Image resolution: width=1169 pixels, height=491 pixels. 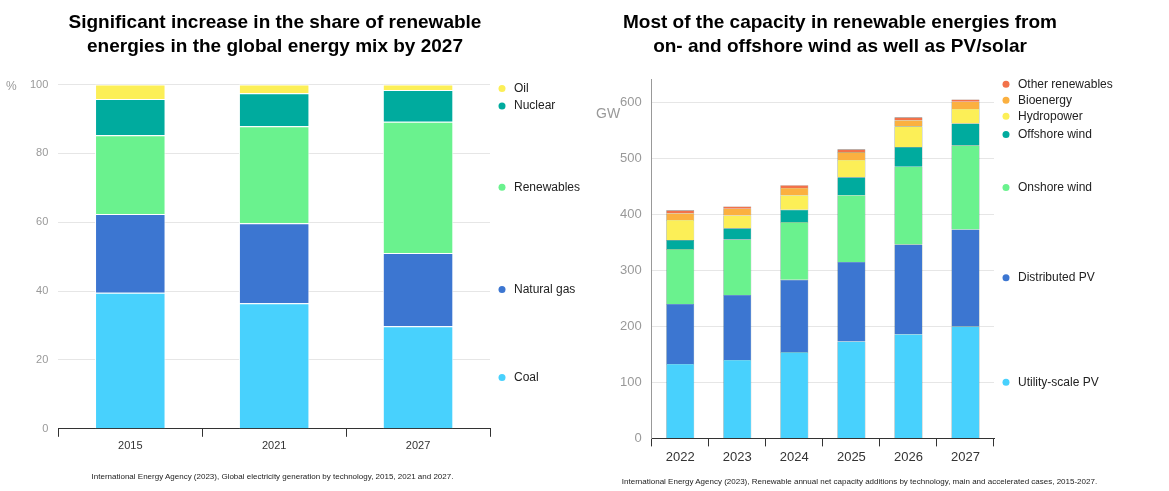 What do you see at coordinates (42, 358) in the screenshot?
I see `y-tick-label: 20` at bounding box center [42, 358].